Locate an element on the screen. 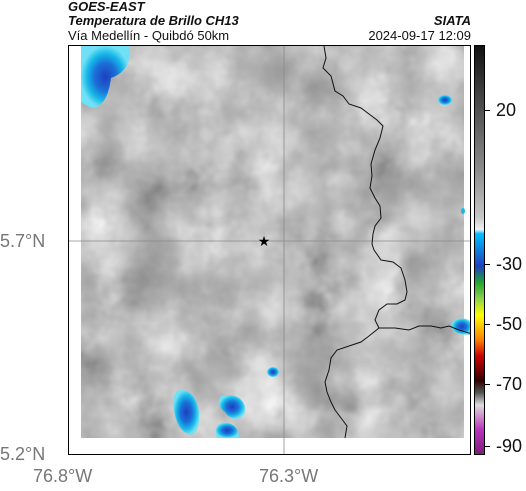 The width and height of the screenshot is (526, 491). cold-cloud-nw is located at coordinates (105, 77).